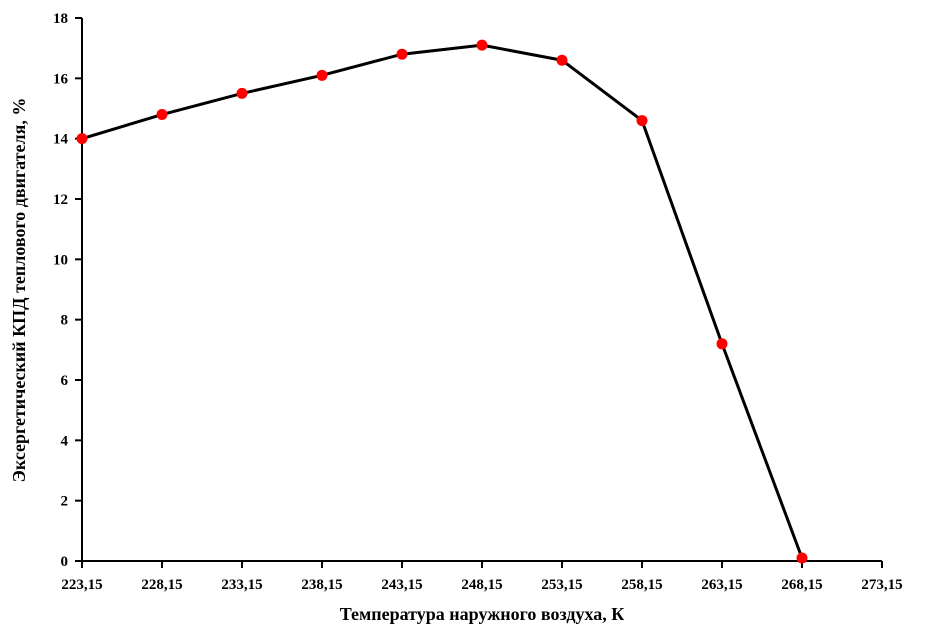 This screenshot has height=635, width=946. Describe the element at coordinates (65, 381) in the screenshot. I see `y-tick-label: 6` at that location.